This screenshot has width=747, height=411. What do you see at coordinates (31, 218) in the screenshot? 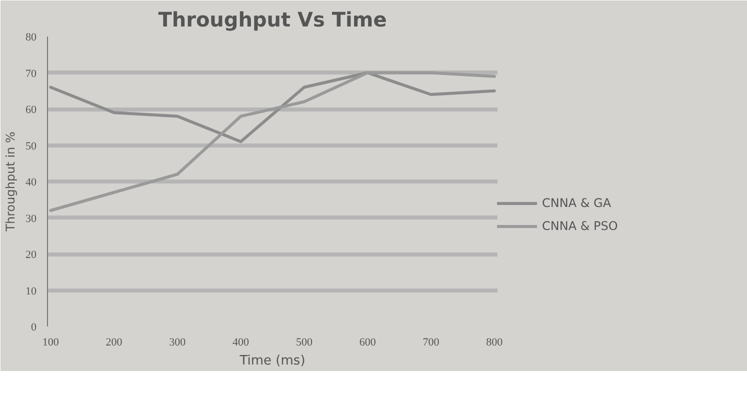
I see `y-tick-label: 30` at bounding box center [31, 218].